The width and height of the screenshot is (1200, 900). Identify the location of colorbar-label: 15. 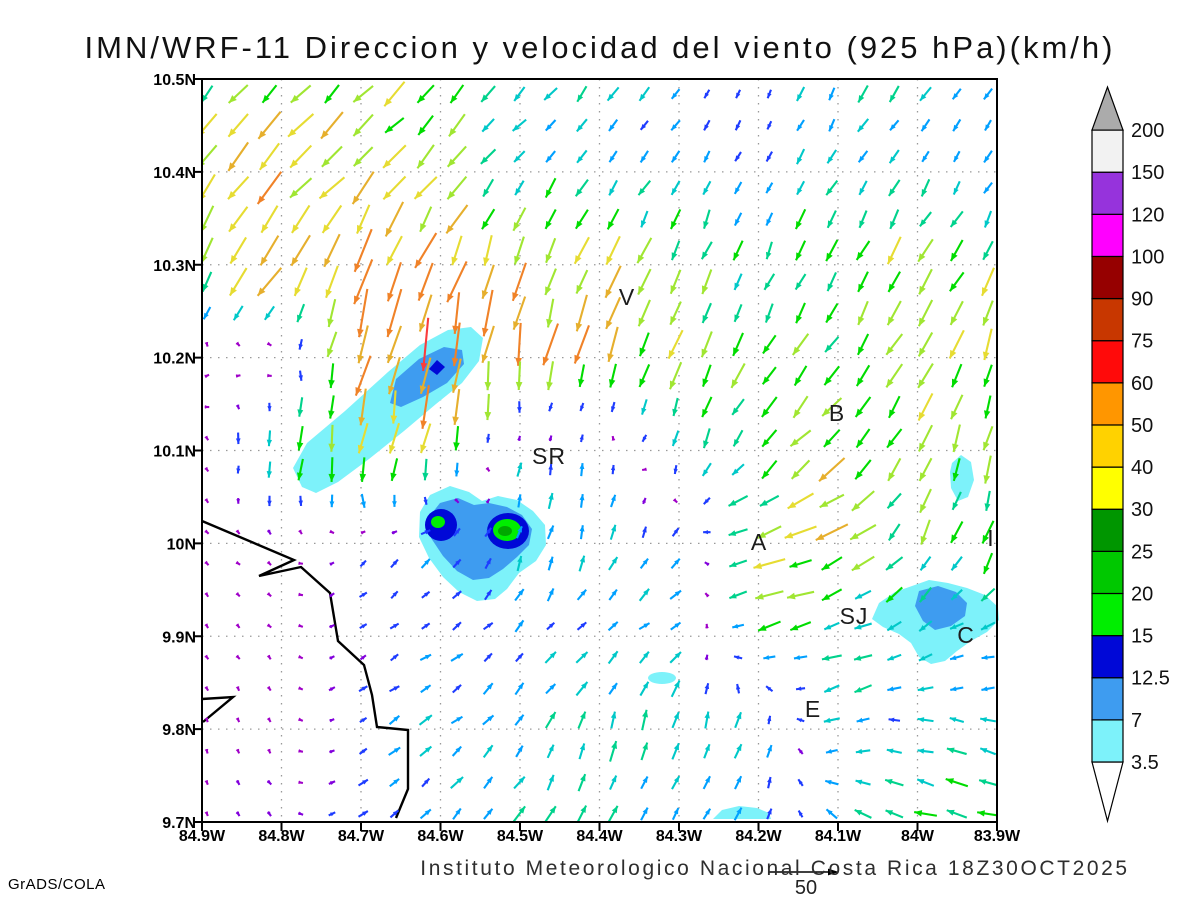
(1142, 637).